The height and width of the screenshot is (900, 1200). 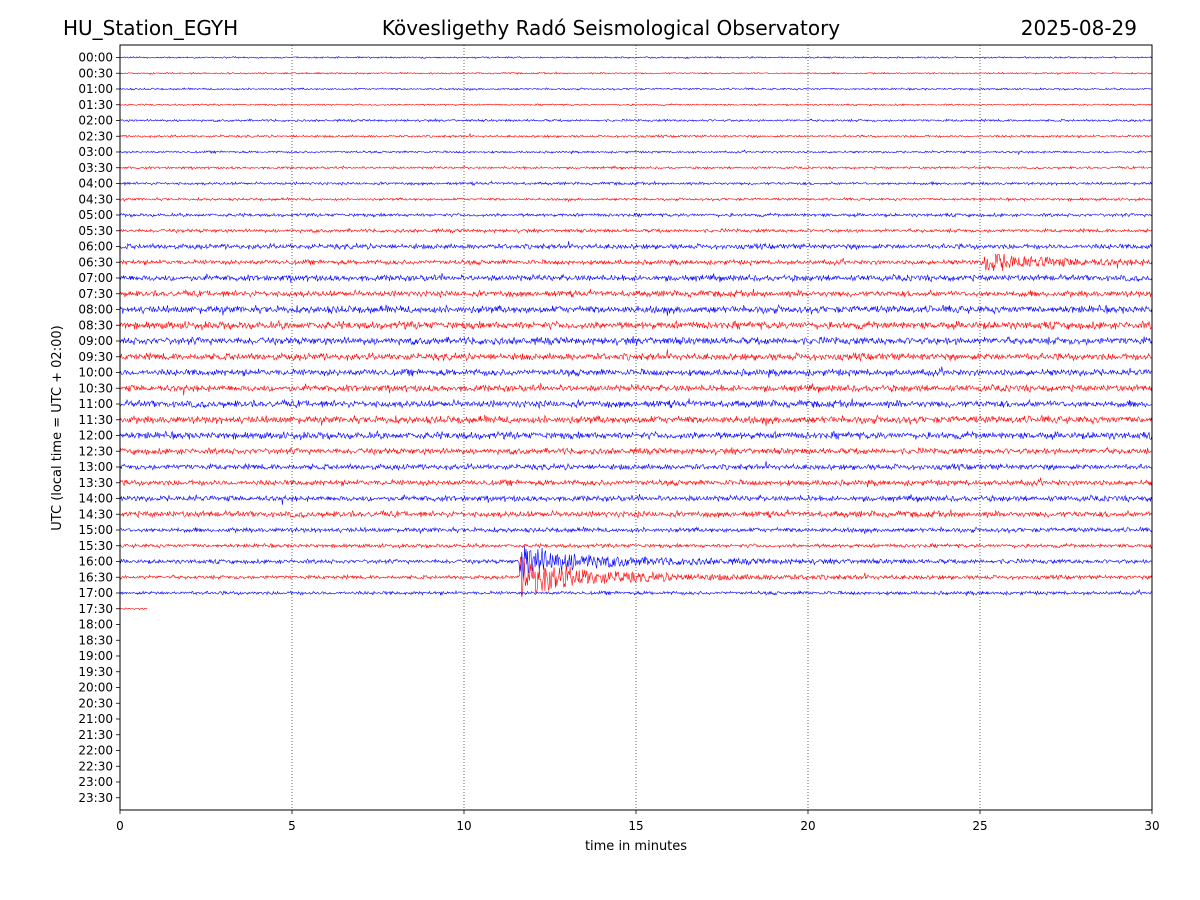 I want to click on y-tick-label: 15:30, so click(x=95, y=546).